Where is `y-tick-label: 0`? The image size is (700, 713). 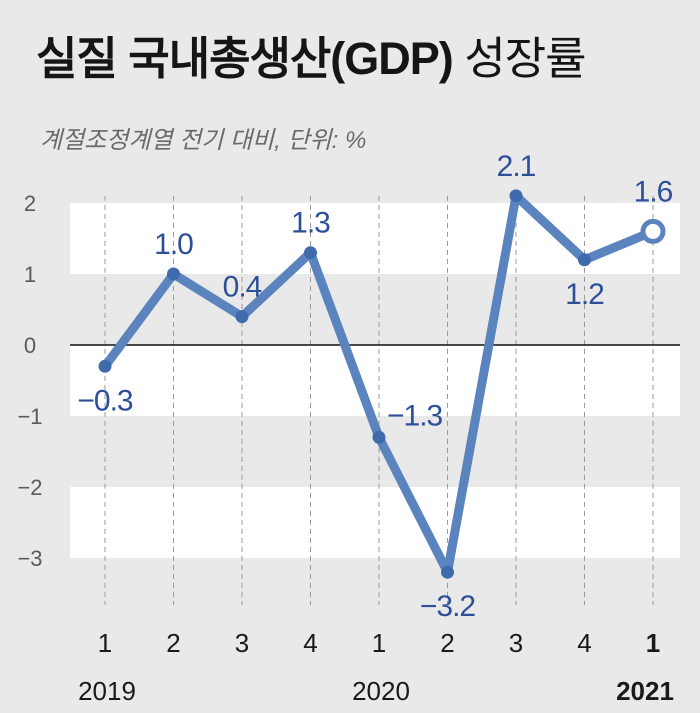
y-tick-label: 0 is located at coordinates (30, 345).